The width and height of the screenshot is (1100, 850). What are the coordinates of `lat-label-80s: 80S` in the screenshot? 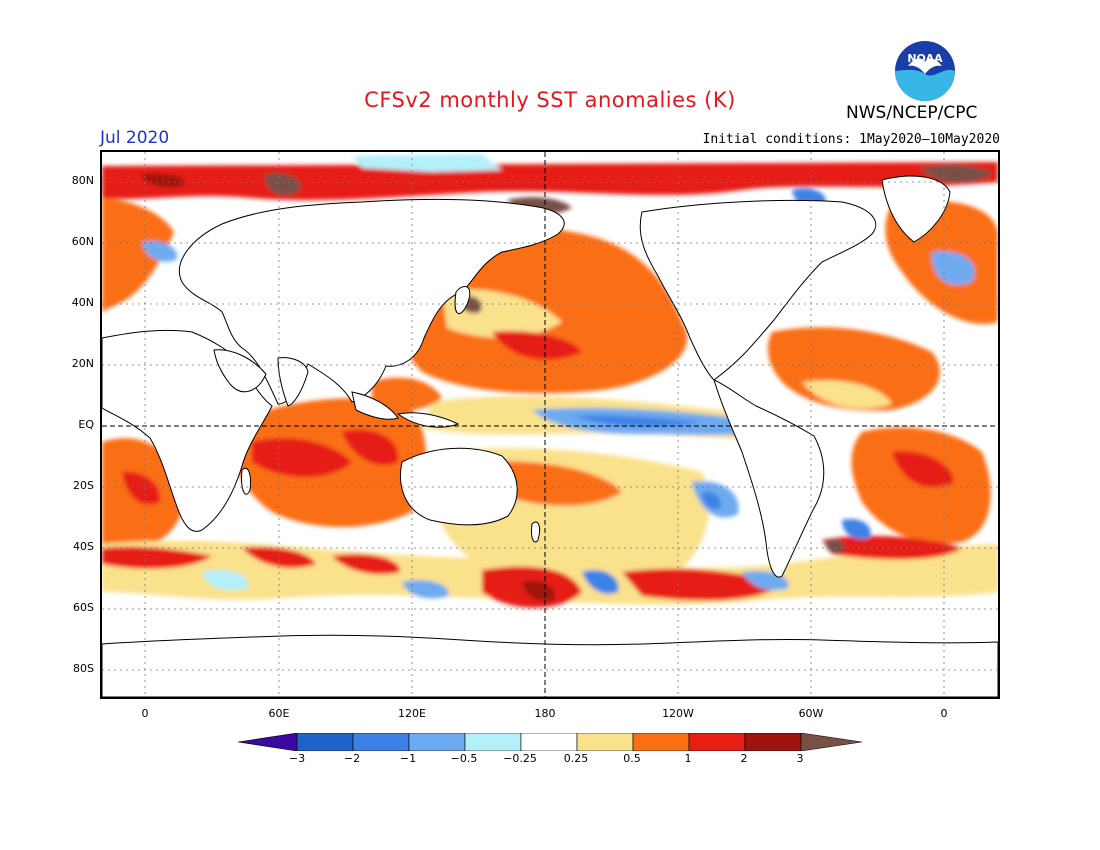 It's located at (83, 668).